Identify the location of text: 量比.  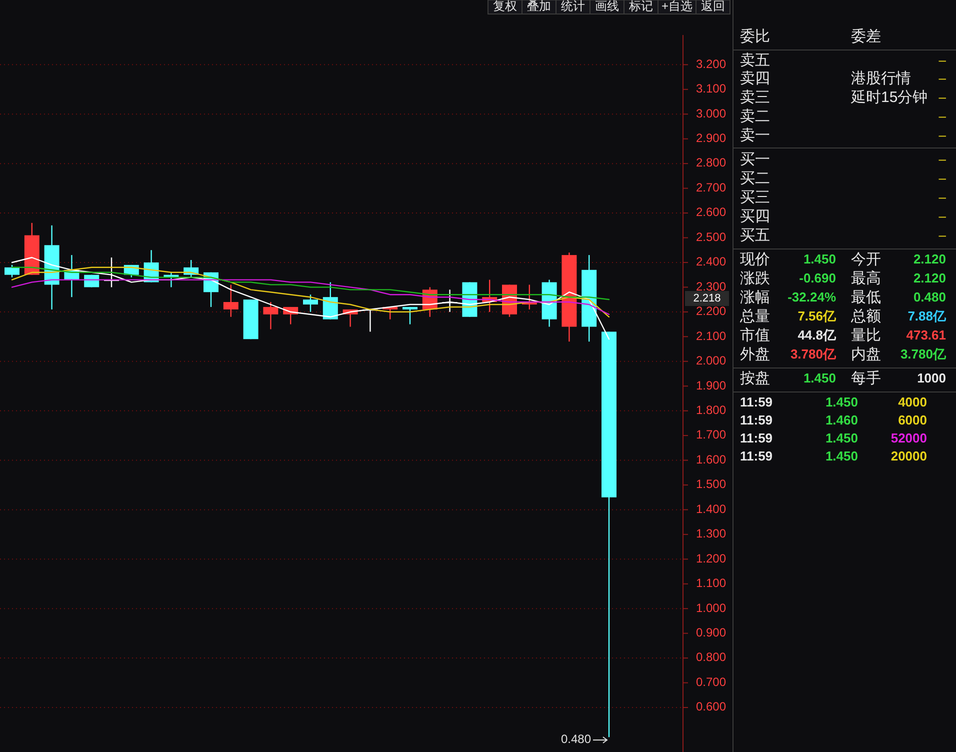
(866, 335).